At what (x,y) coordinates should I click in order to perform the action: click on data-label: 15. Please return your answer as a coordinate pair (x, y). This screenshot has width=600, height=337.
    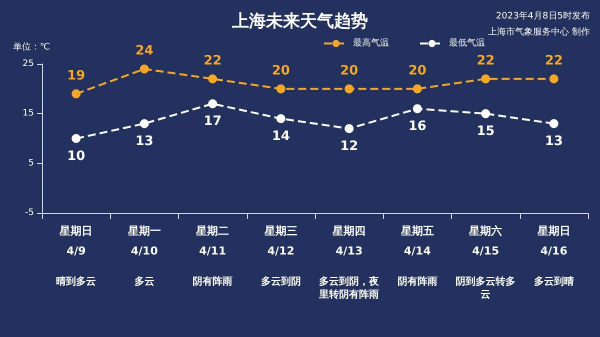
    Looking at the image, I should click on (485, 132).